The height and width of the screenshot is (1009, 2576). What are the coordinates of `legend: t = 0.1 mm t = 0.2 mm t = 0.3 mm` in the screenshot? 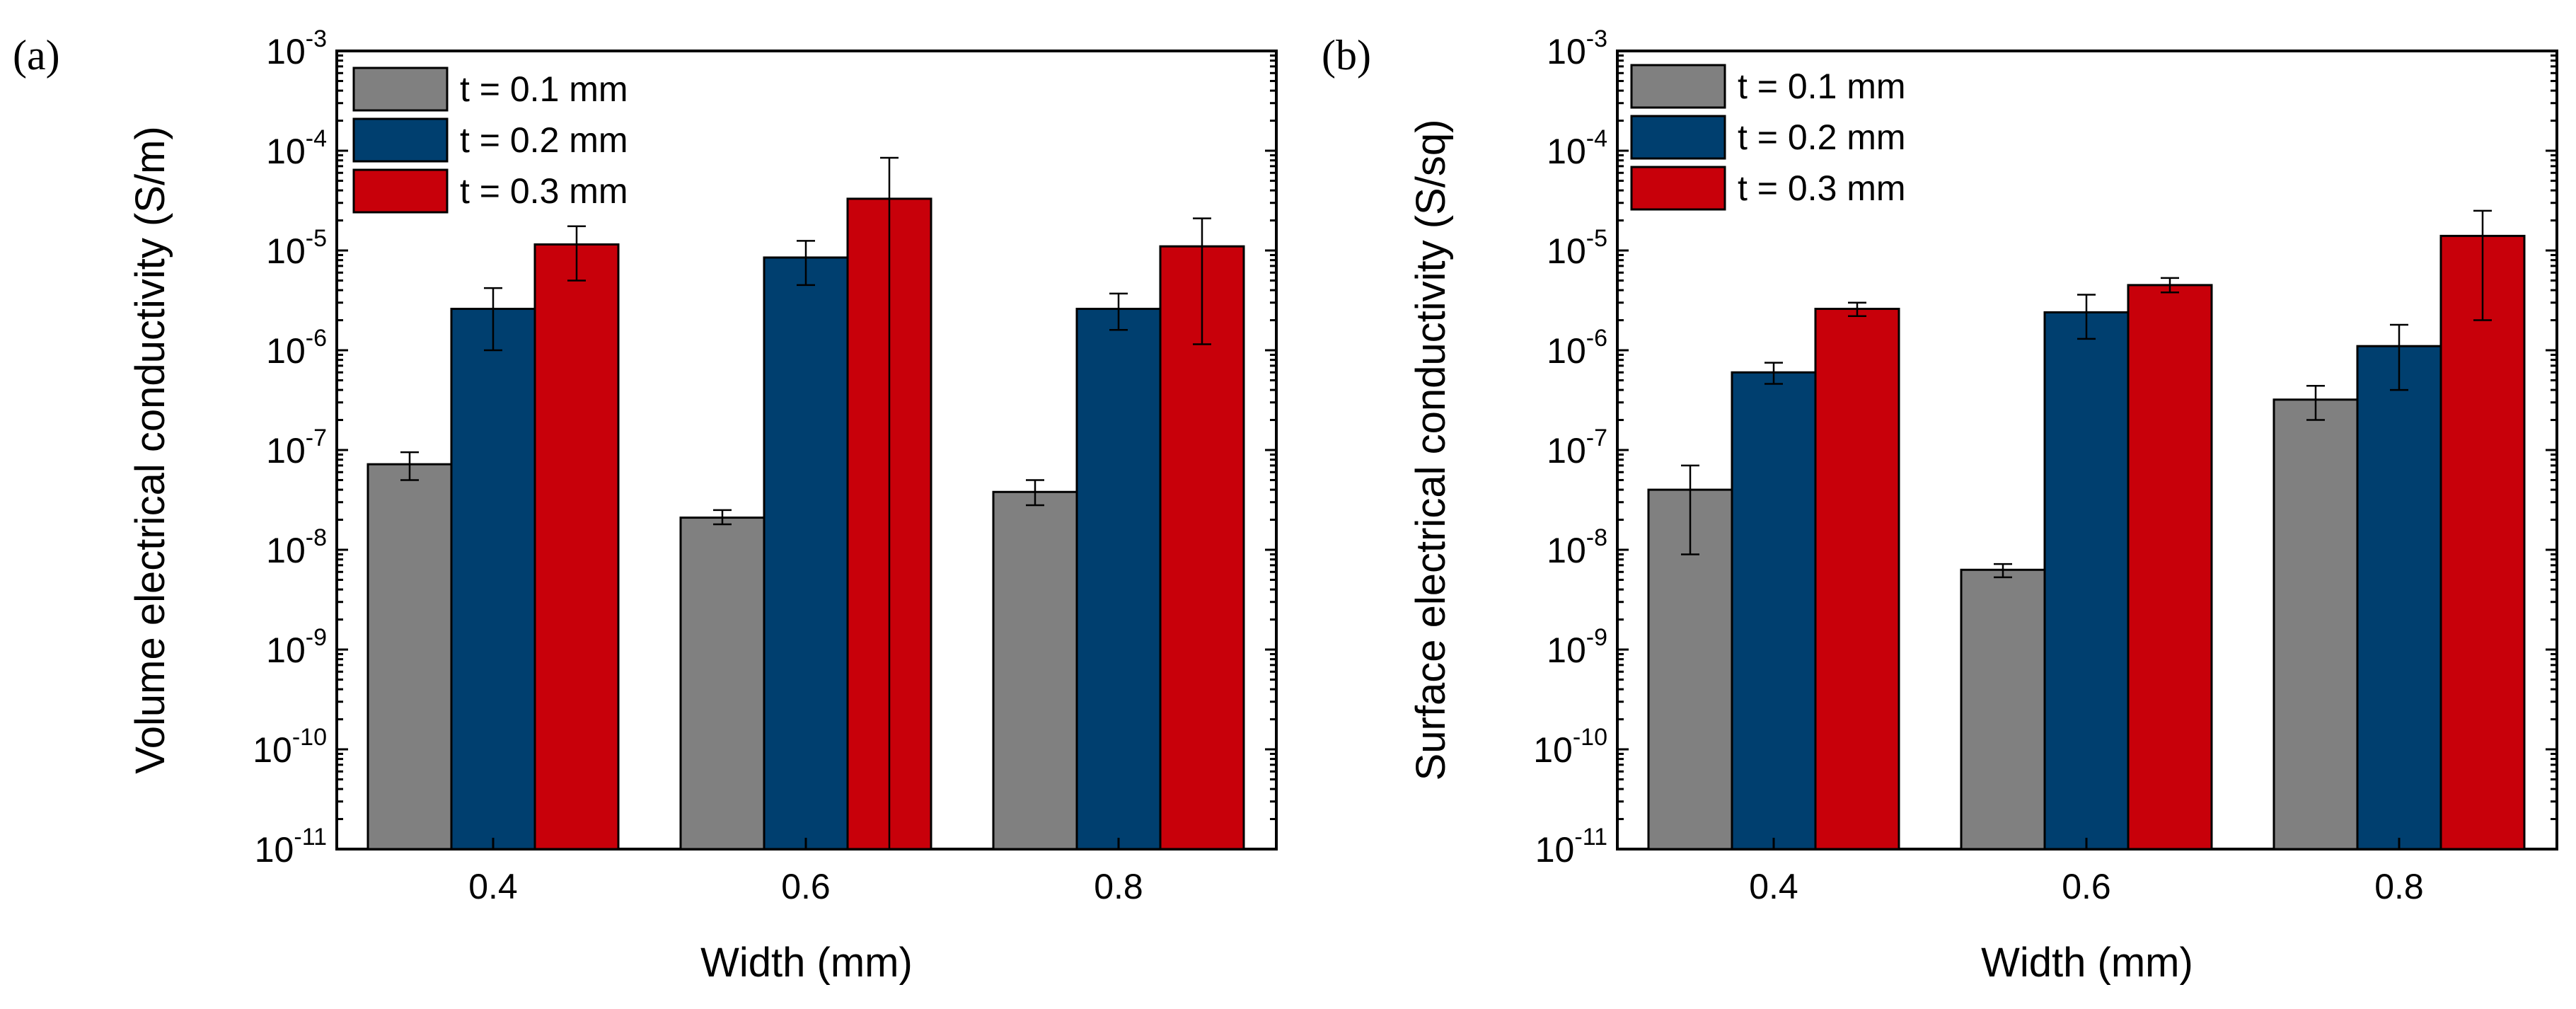 It's located at (1768, 137).